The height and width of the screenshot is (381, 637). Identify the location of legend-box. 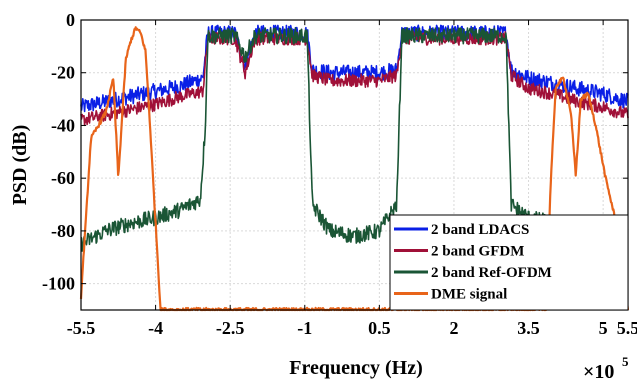
(509, 262).